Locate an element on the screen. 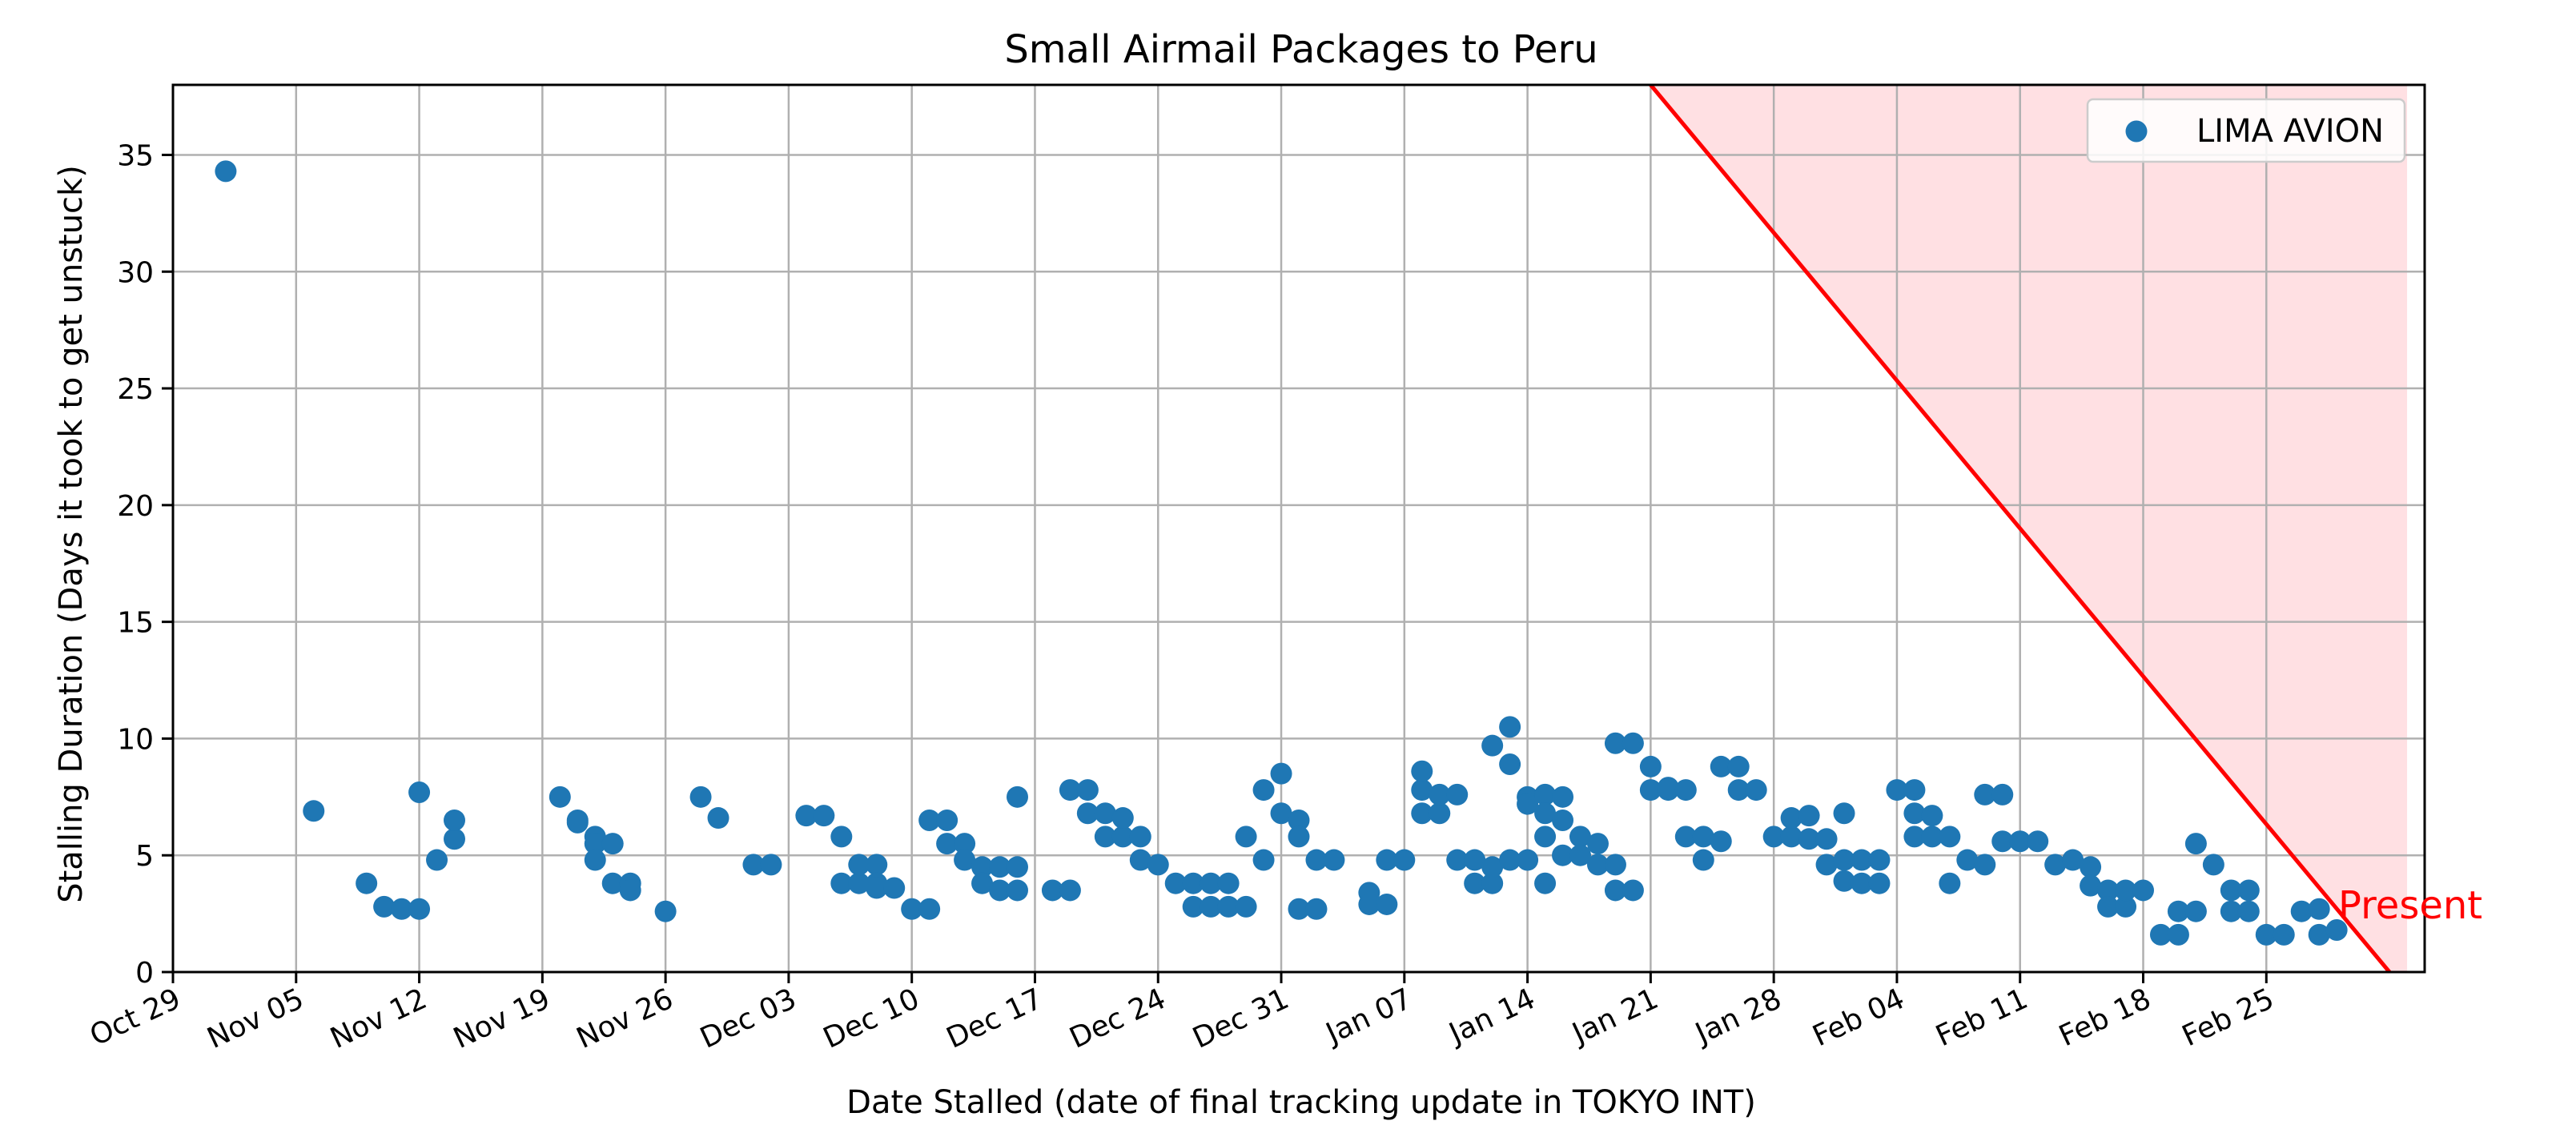 The width and height of the screenshot is (2576, 1145). y-tick-label: 20 is located at coordinates (135, 507).